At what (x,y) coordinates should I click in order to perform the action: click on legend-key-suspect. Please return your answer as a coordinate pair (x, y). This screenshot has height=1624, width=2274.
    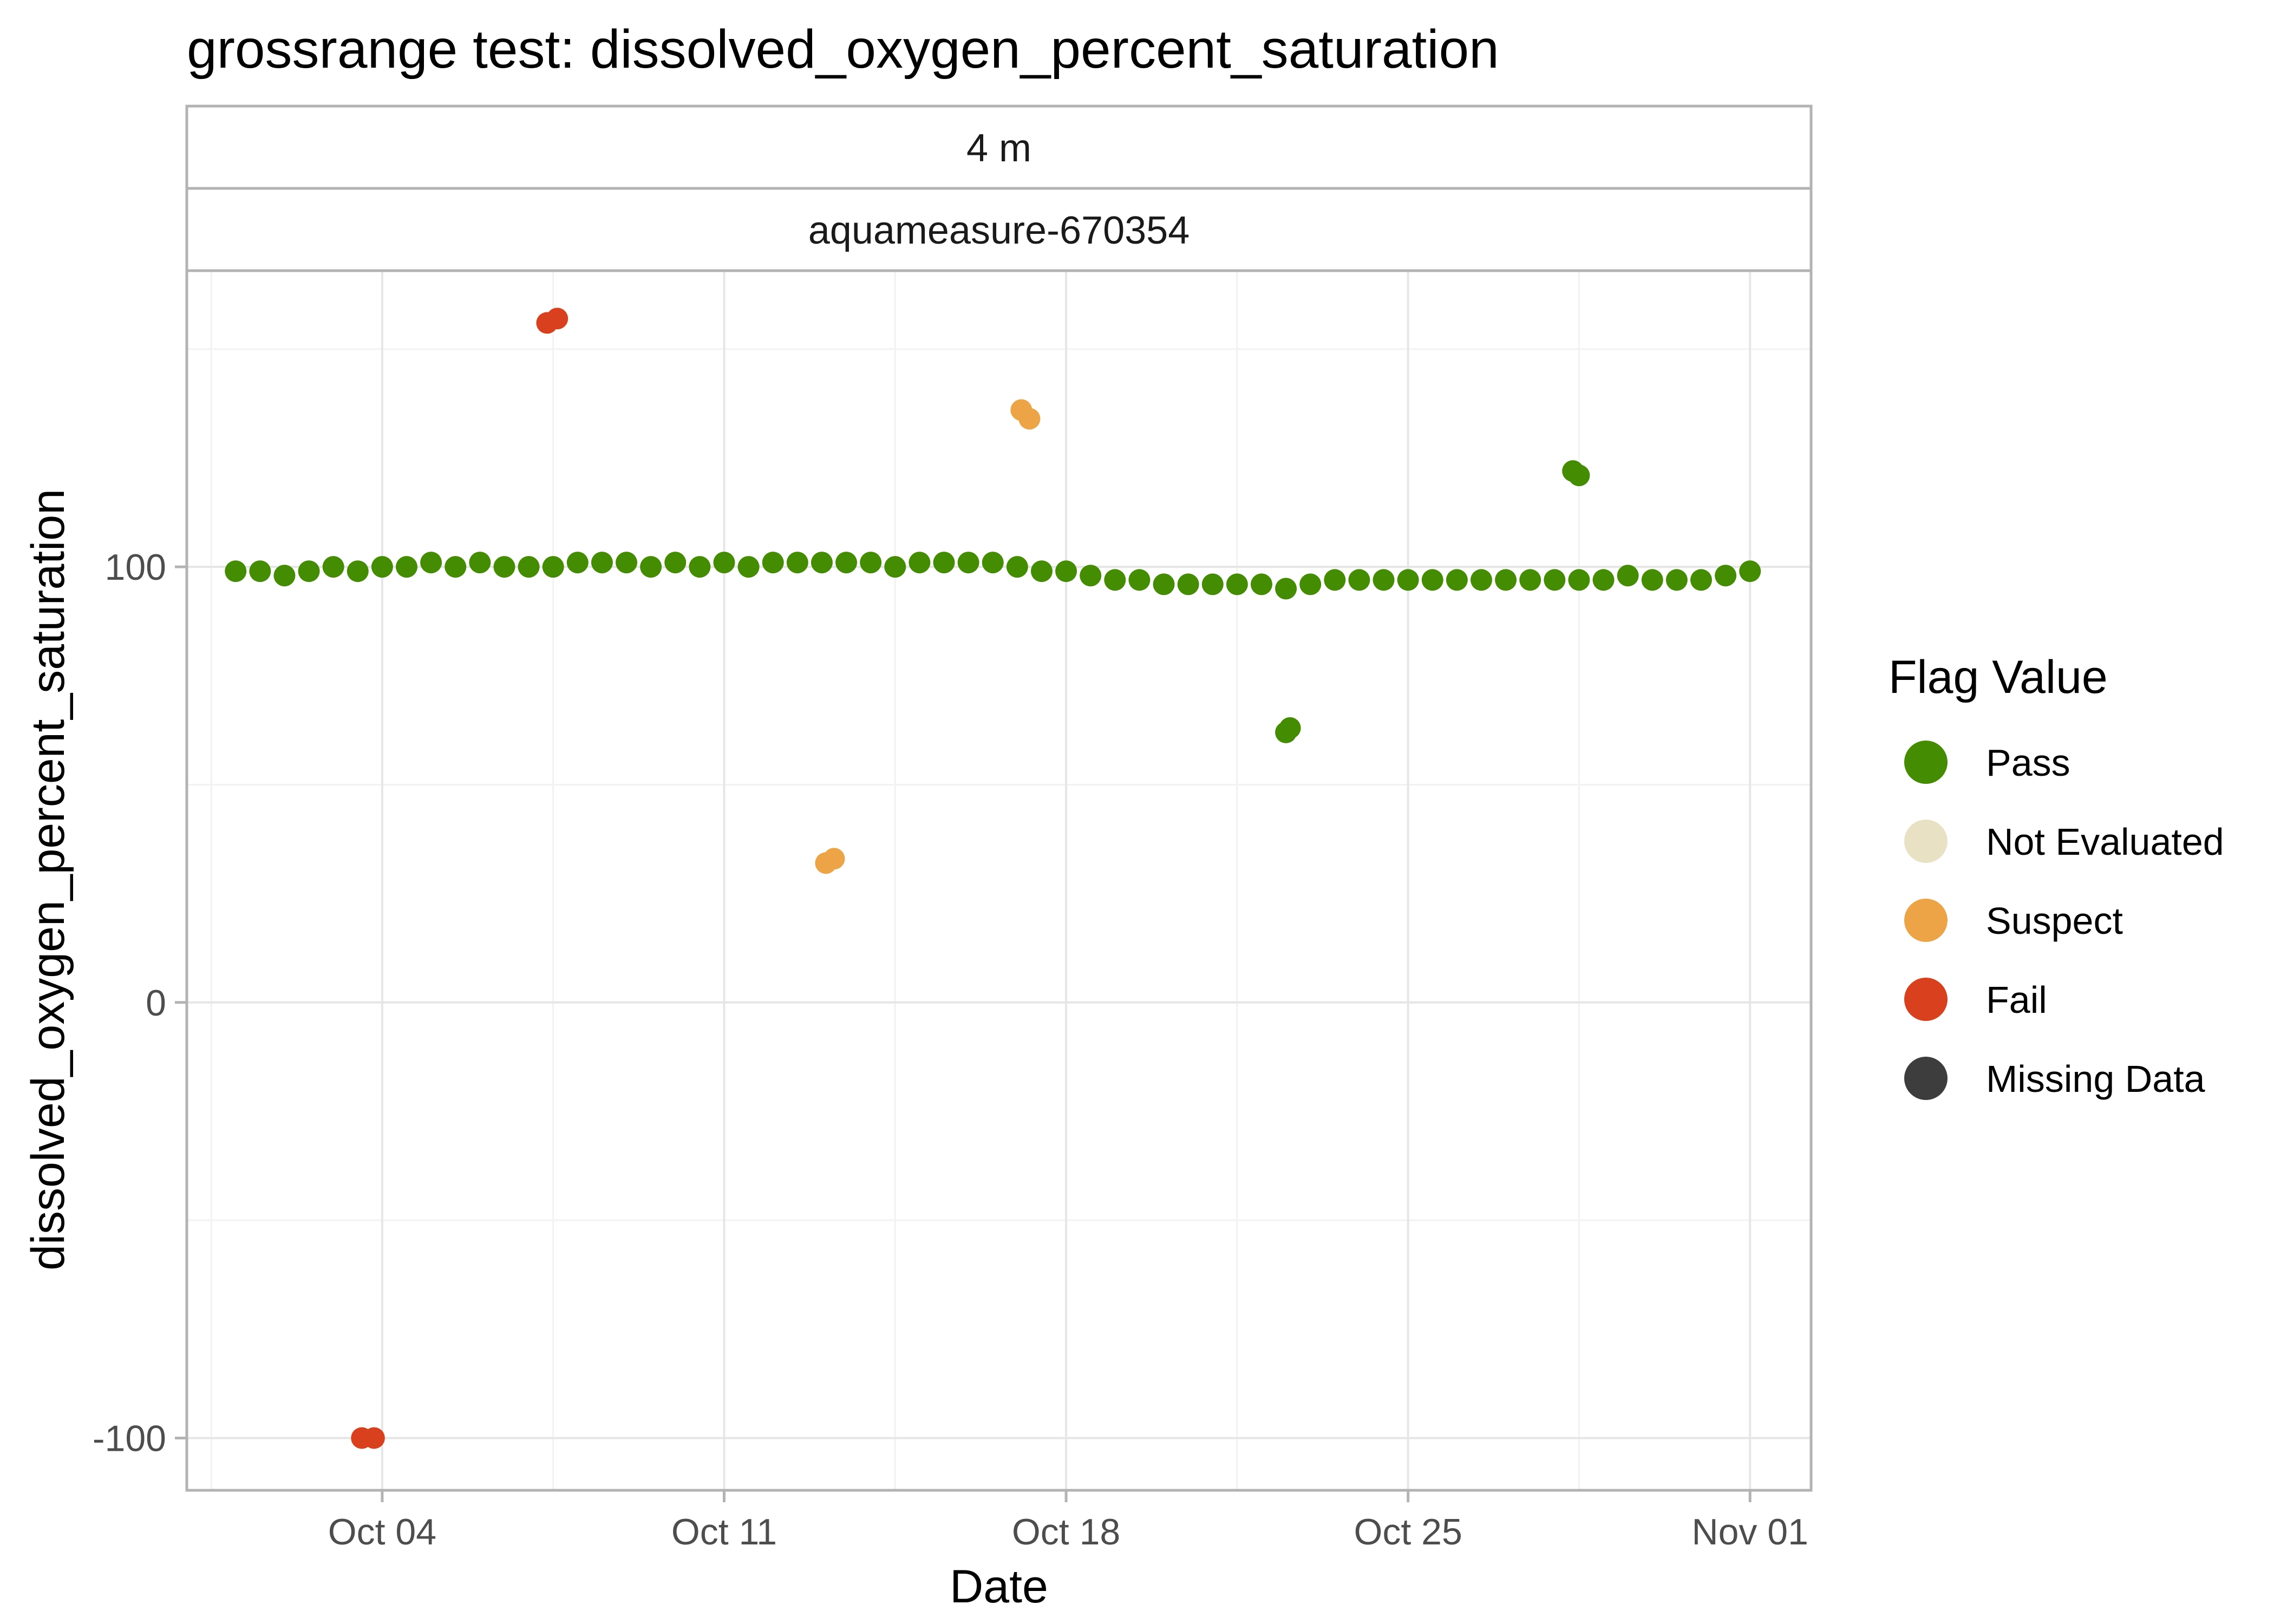
    Looking at the image, I should click on (1926, 920).